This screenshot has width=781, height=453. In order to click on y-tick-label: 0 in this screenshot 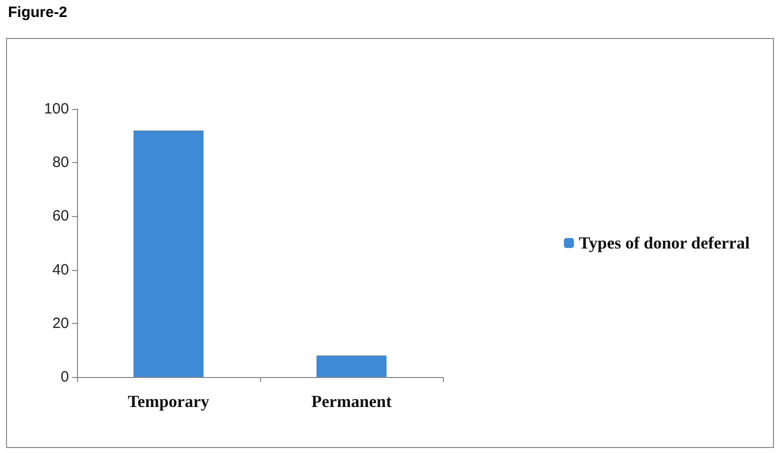, I will do `click(64, 377)`.